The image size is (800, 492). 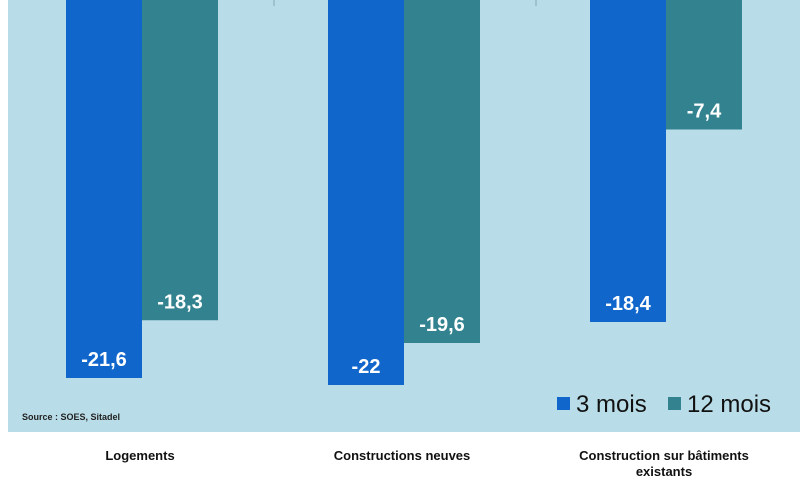 I want to click on data-label-12-mois-1: -18,3, so click(x=180, y=302).